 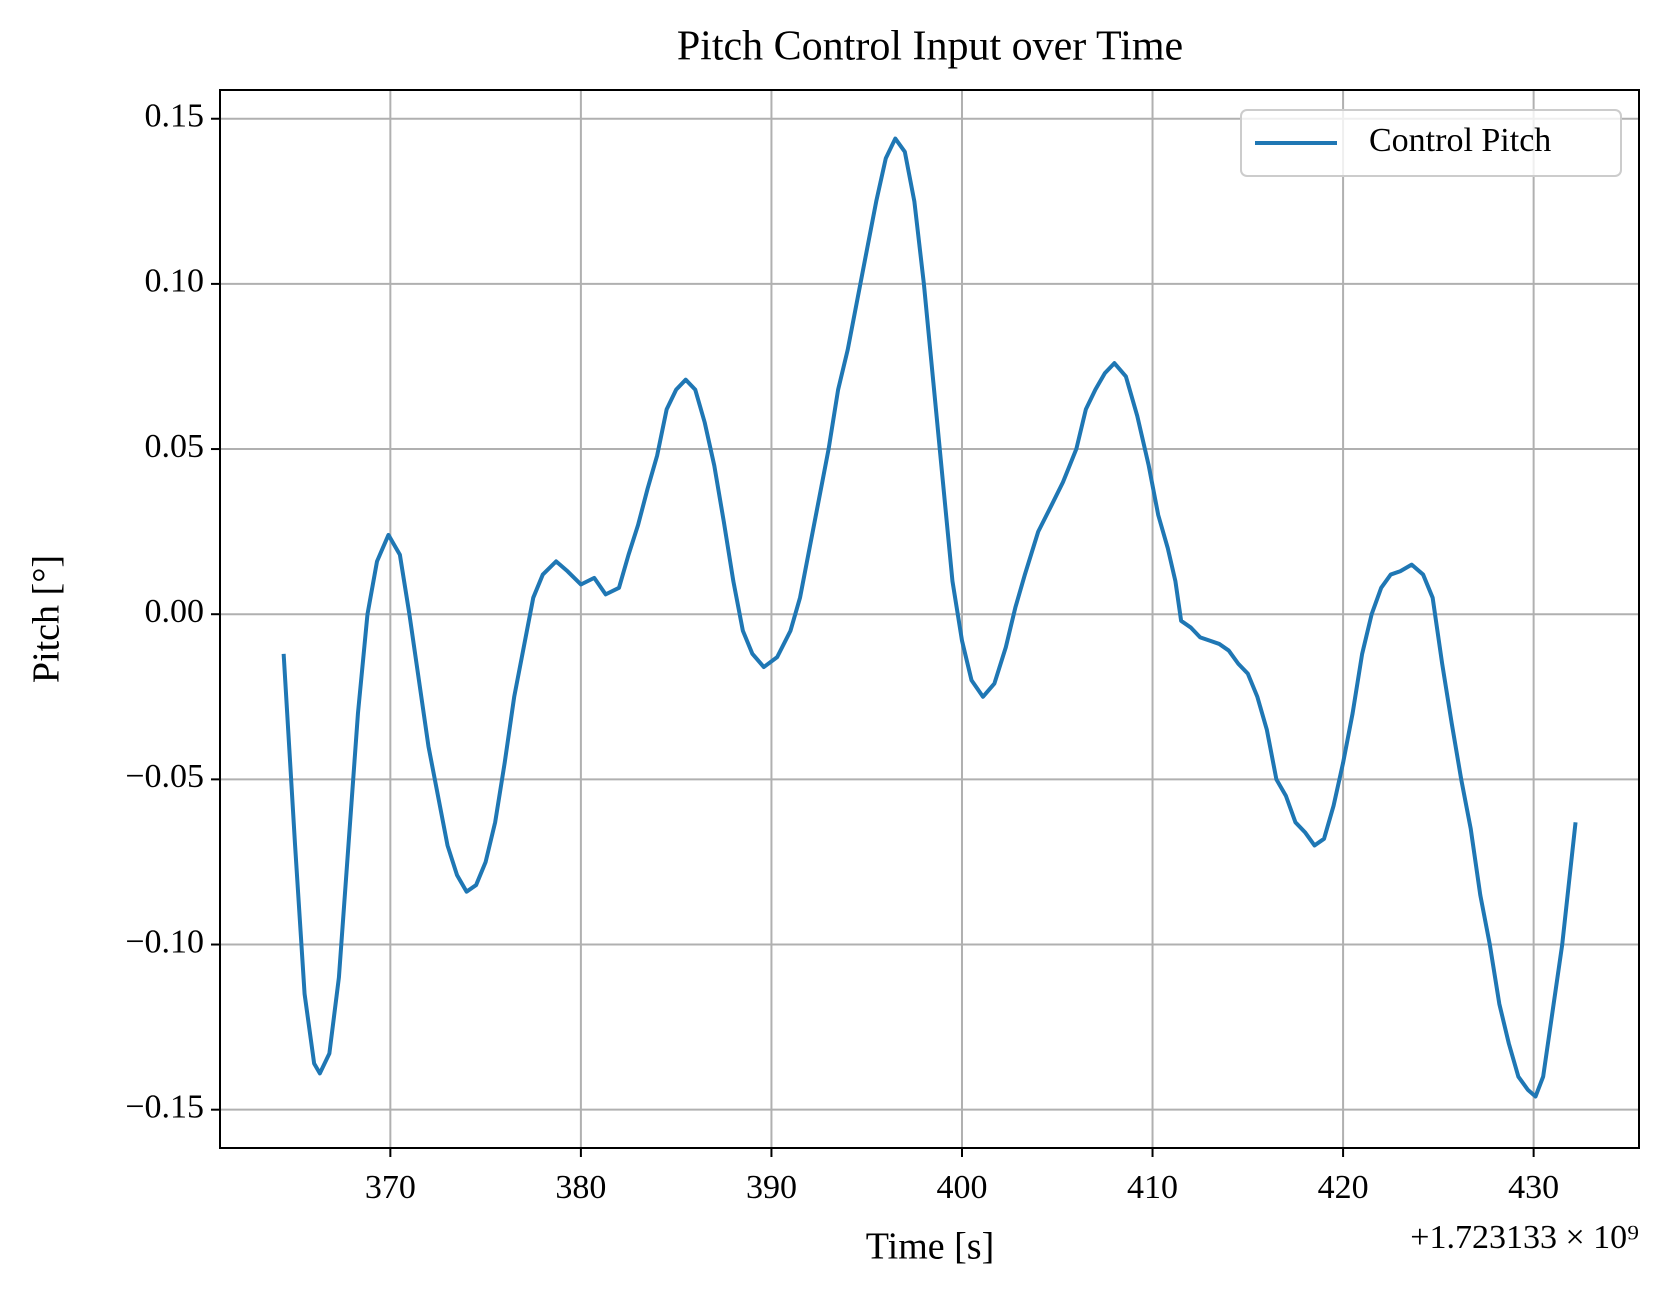 What do you see at coordinates (175, 611) in the screenshot?
I see `y-tick-label: 0.00` at bounding box center [175, 611].